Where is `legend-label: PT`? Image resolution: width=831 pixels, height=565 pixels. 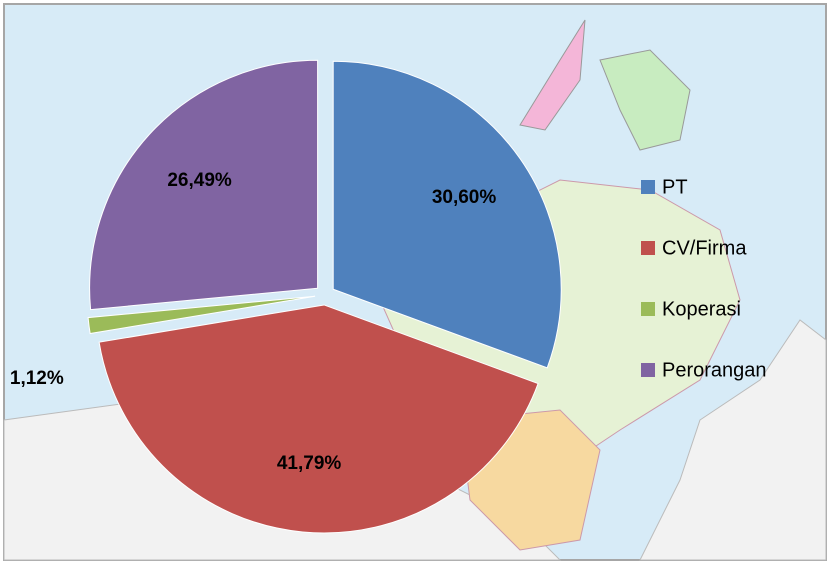 legend-label: PT is located at coordinates (675, 187).